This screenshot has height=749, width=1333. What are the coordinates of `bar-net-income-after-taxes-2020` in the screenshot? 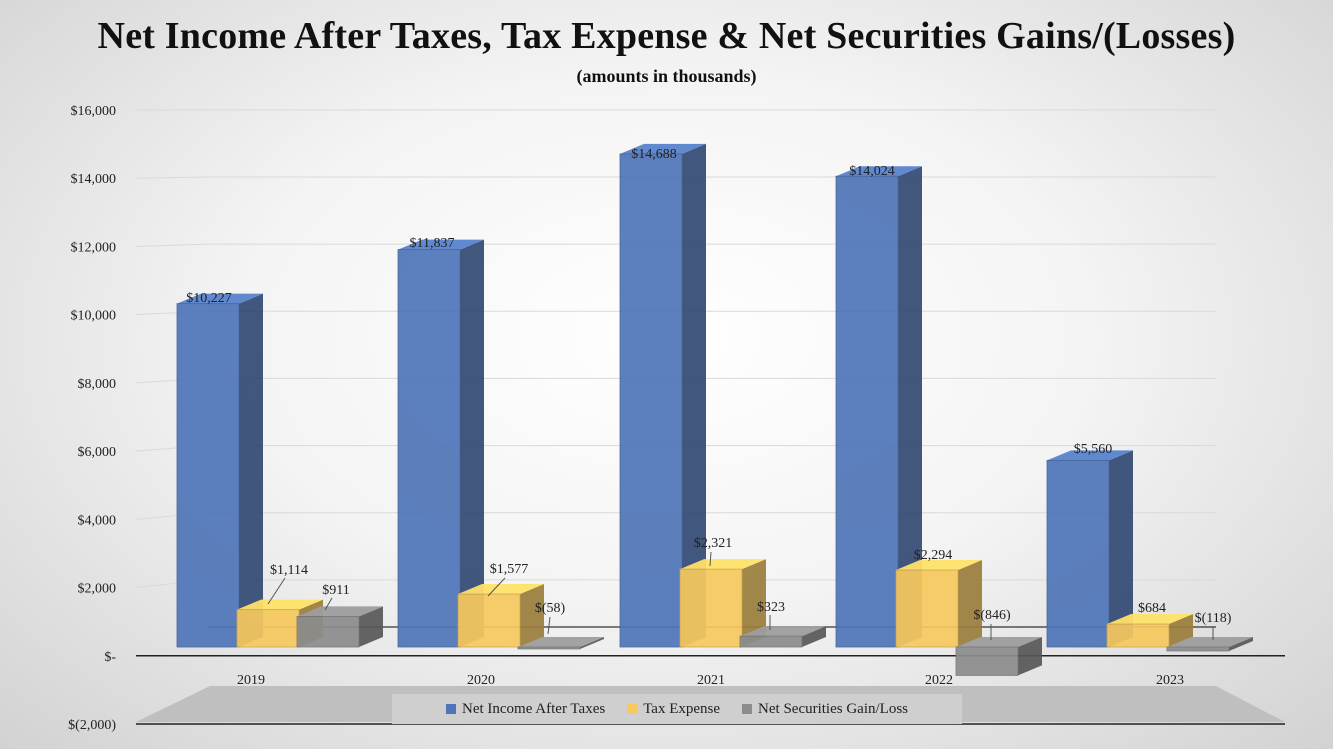 It's located at (440, 443).